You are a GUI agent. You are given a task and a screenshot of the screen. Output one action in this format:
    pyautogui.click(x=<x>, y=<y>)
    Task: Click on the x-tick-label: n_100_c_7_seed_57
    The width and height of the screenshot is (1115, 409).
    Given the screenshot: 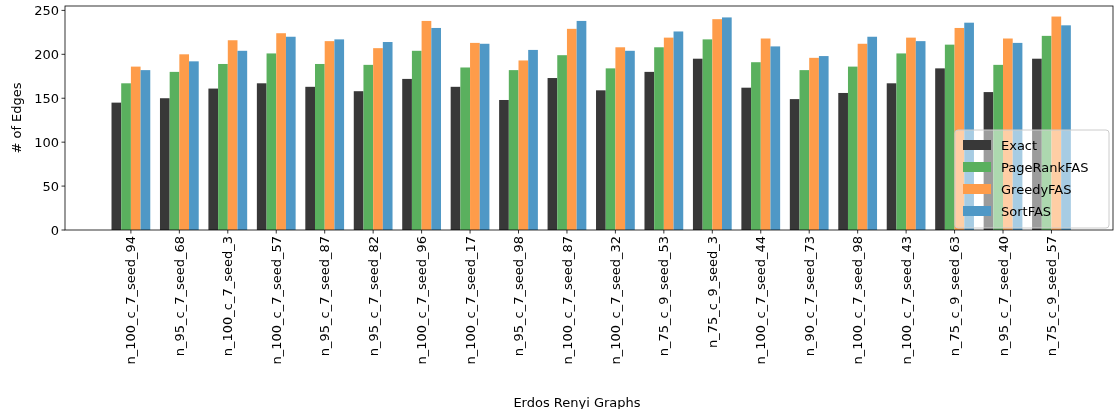 What is the action you would take?
    pyautogui.click(x=276, y=300)
    